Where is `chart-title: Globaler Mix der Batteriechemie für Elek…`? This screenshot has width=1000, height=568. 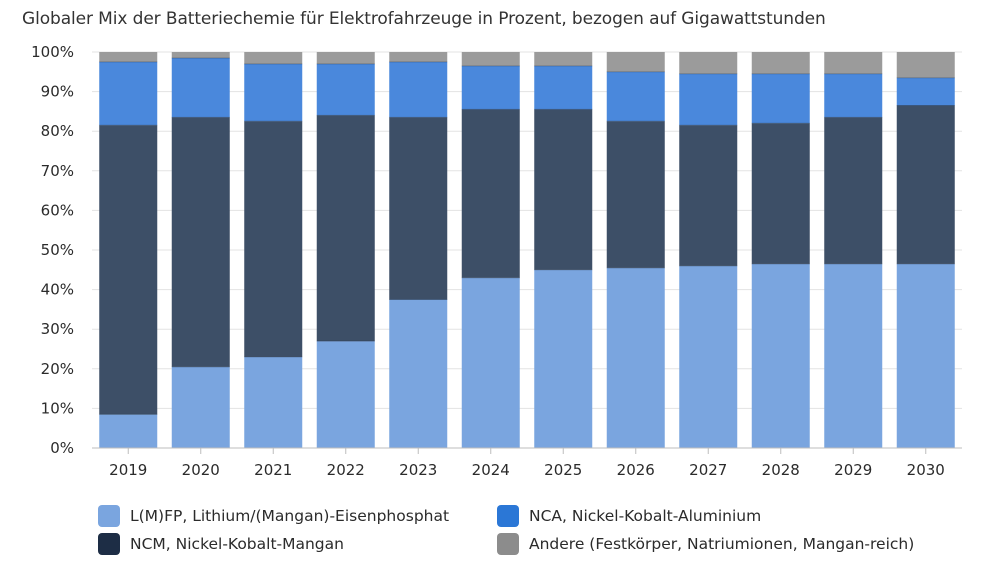
chart-title: Globaler Mix der Batteriechemie für Elek… is located at coordinates (424, 19).